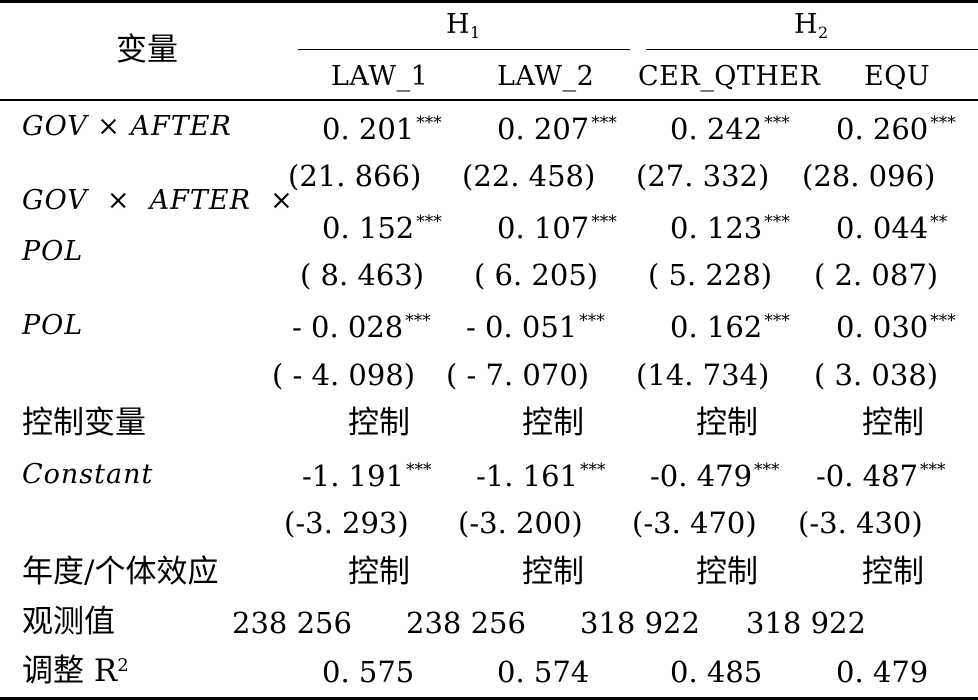 This screenshot has width=978, height=700. I want to click on coef-value: -1. 161, so click(527, 476).